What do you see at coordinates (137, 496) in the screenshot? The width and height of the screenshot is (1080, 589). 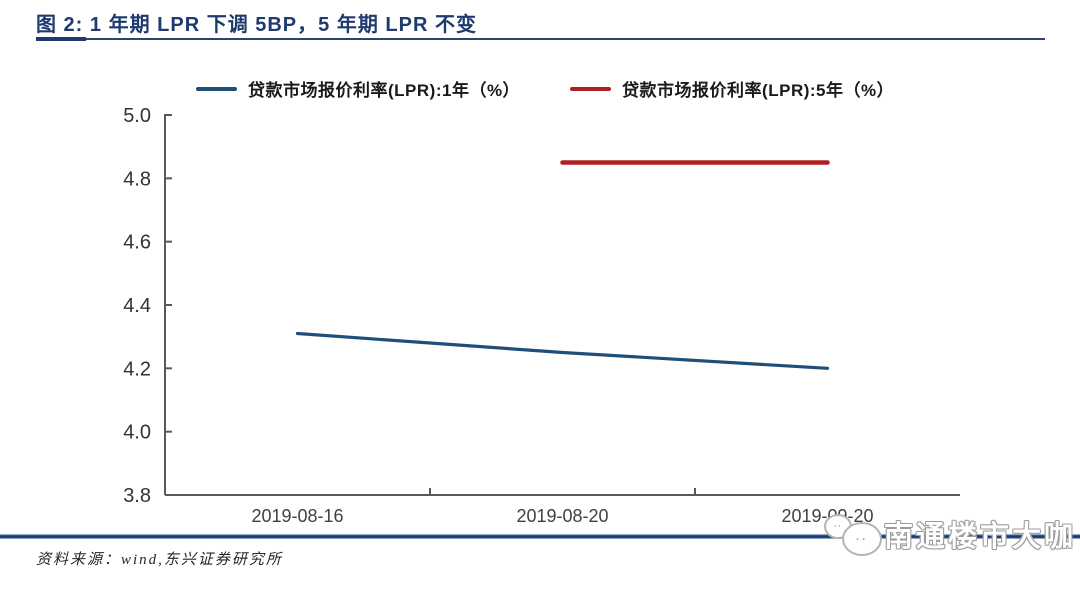 I see `svg-text: 3.8` at bounding box center [137, 496].